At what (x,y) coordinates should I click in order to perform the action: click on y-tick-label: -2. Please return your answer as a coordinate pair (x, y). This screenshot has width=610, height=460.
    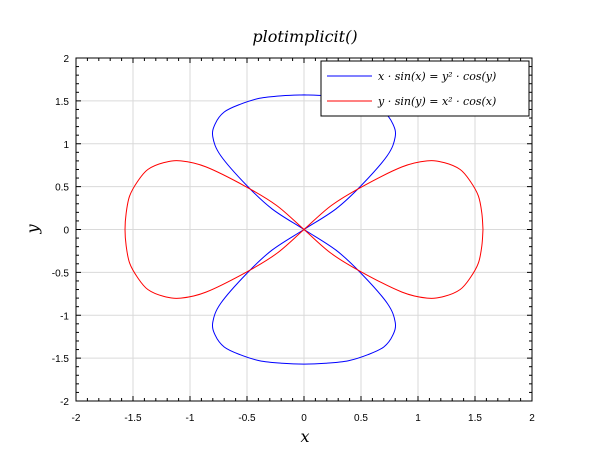
    Looking at the image, I should click on (64, 402).